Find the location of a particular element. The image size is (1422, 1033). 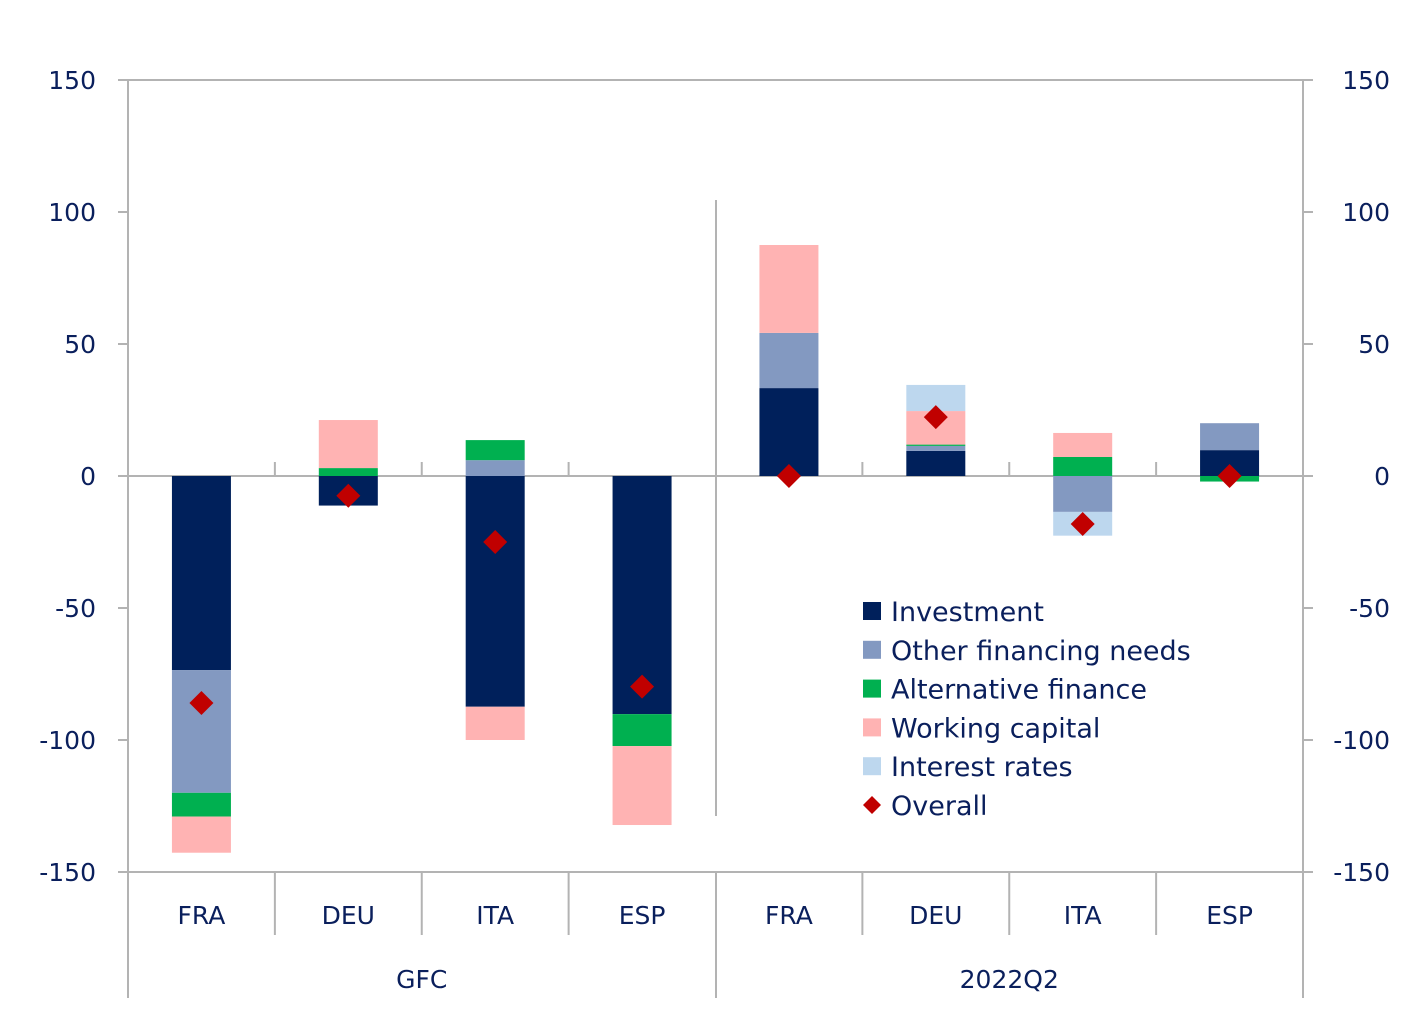

group-labels: GFC 2022Q2 is located at coordinates (727, 979).